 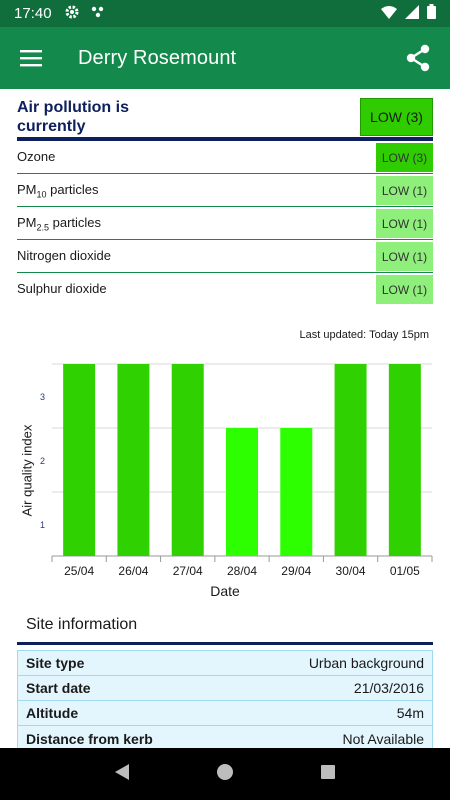 What do you see at coordinates (62, 288) in the screenshot?
I see `pollutant-name: Sulphur dioxide` at bounding box center [62, 288].